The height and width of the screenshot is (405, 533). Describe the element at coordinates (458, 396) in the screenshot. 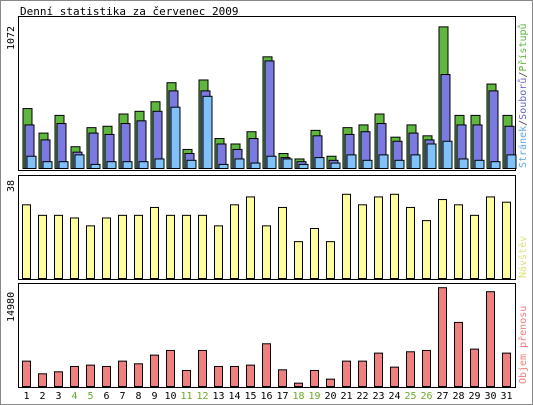

I see `x-label-day-28: 28` at that location.